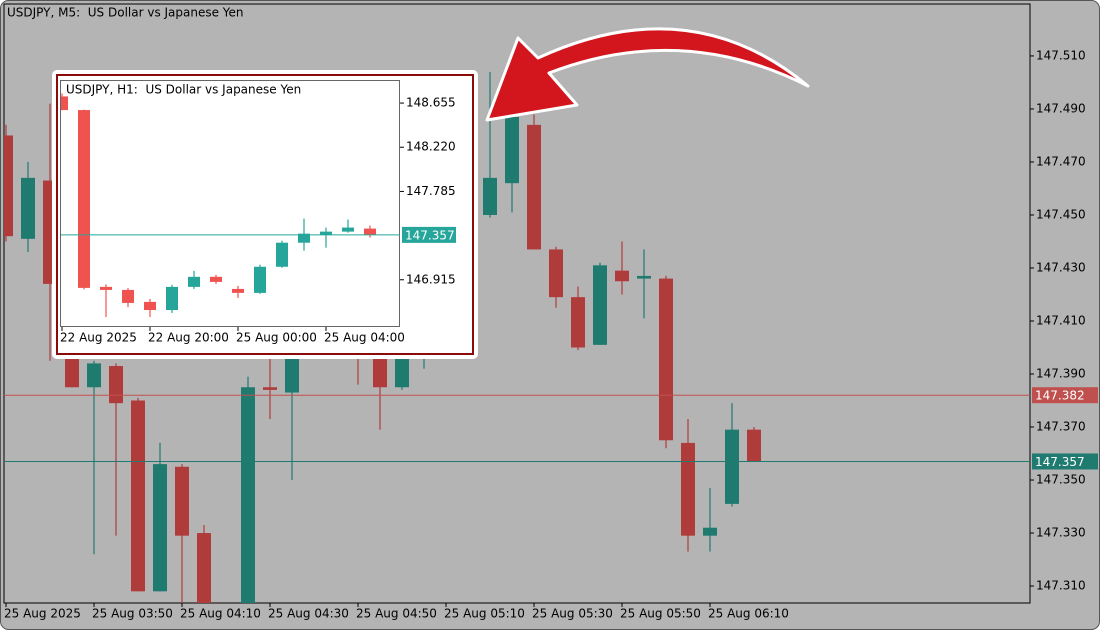 The image size is (1100, 630). What do you see at coordinates (748, 614) in the screenshot?
I see `x-tick-label: 25 Aug 06:10` at bounding box center [748, 614].